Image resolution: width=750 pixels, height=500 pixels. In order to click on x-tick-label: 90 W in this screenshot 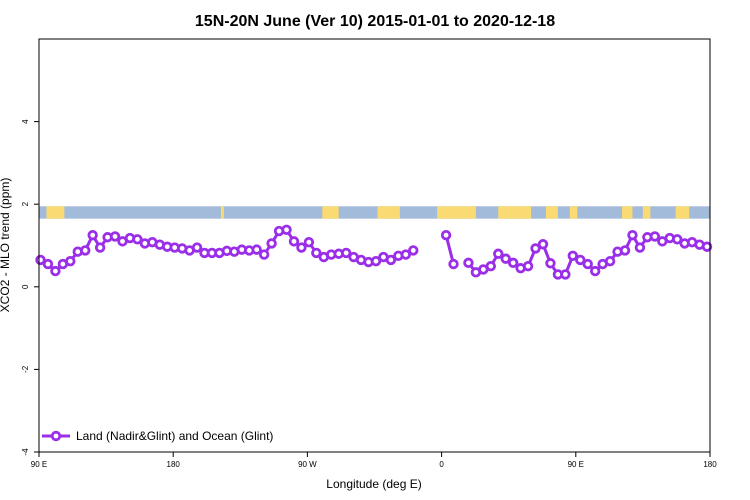, I will do `click(307, 464)`.